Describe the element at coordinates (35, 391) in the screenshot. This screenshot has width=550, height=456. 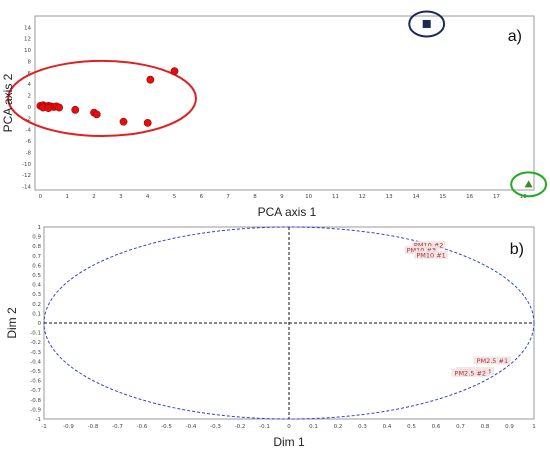
I see `panel-b-y-tick-label: -0.7` at that location.